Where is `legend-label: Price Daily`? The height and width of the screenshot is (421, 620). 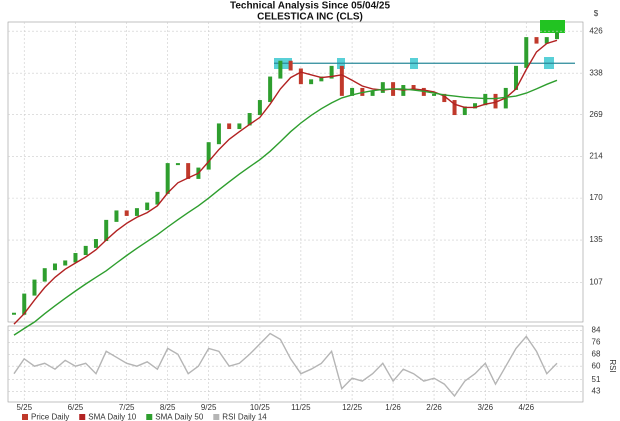
legend-label: Price Daily is located at coordinates (50, 417).